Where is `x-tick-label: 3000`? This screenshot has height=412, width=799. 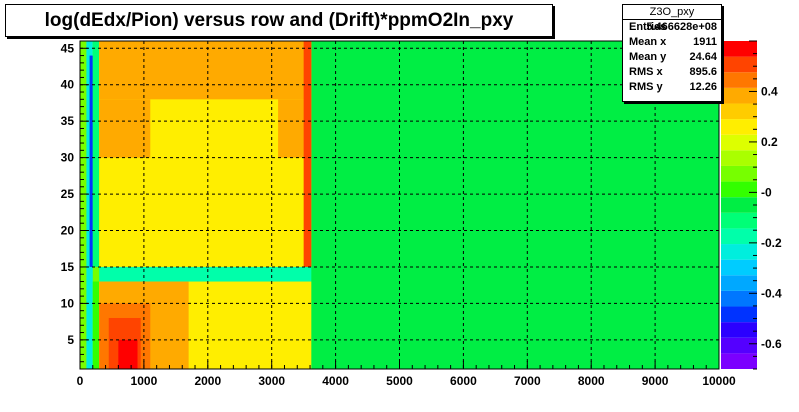
x-tick-label: 3000 is located at coordinates (271, 381).